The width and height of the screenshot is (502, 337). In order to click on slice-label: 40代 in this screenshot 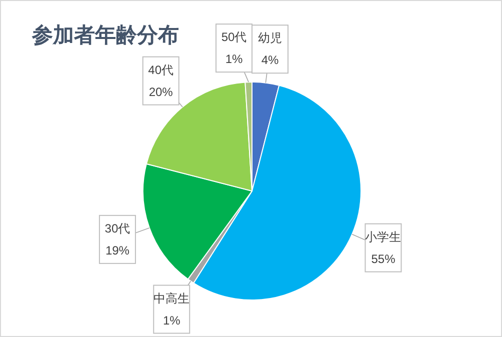, I will do `click(161, 69)`.